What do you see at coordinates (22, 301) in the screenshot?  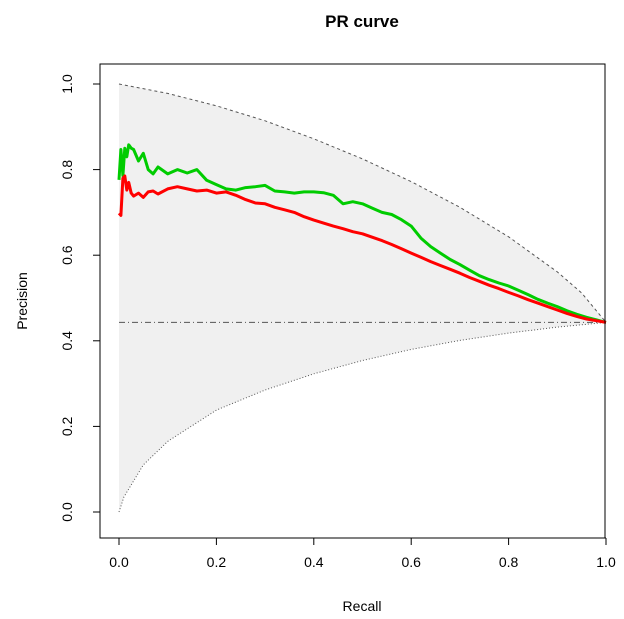 I see `y-axis-title: Precision` at bounding box center [22, 301].